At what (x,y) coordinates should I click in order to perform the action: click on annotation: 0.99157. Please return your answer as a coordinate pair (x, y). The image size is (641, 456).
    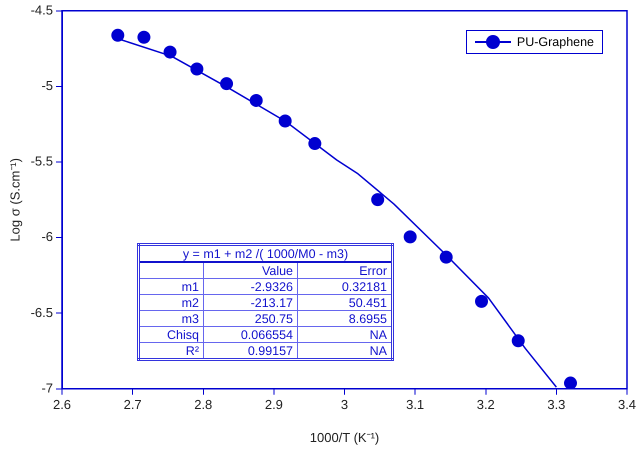
    Looking at the image, I should click on (251, 351).